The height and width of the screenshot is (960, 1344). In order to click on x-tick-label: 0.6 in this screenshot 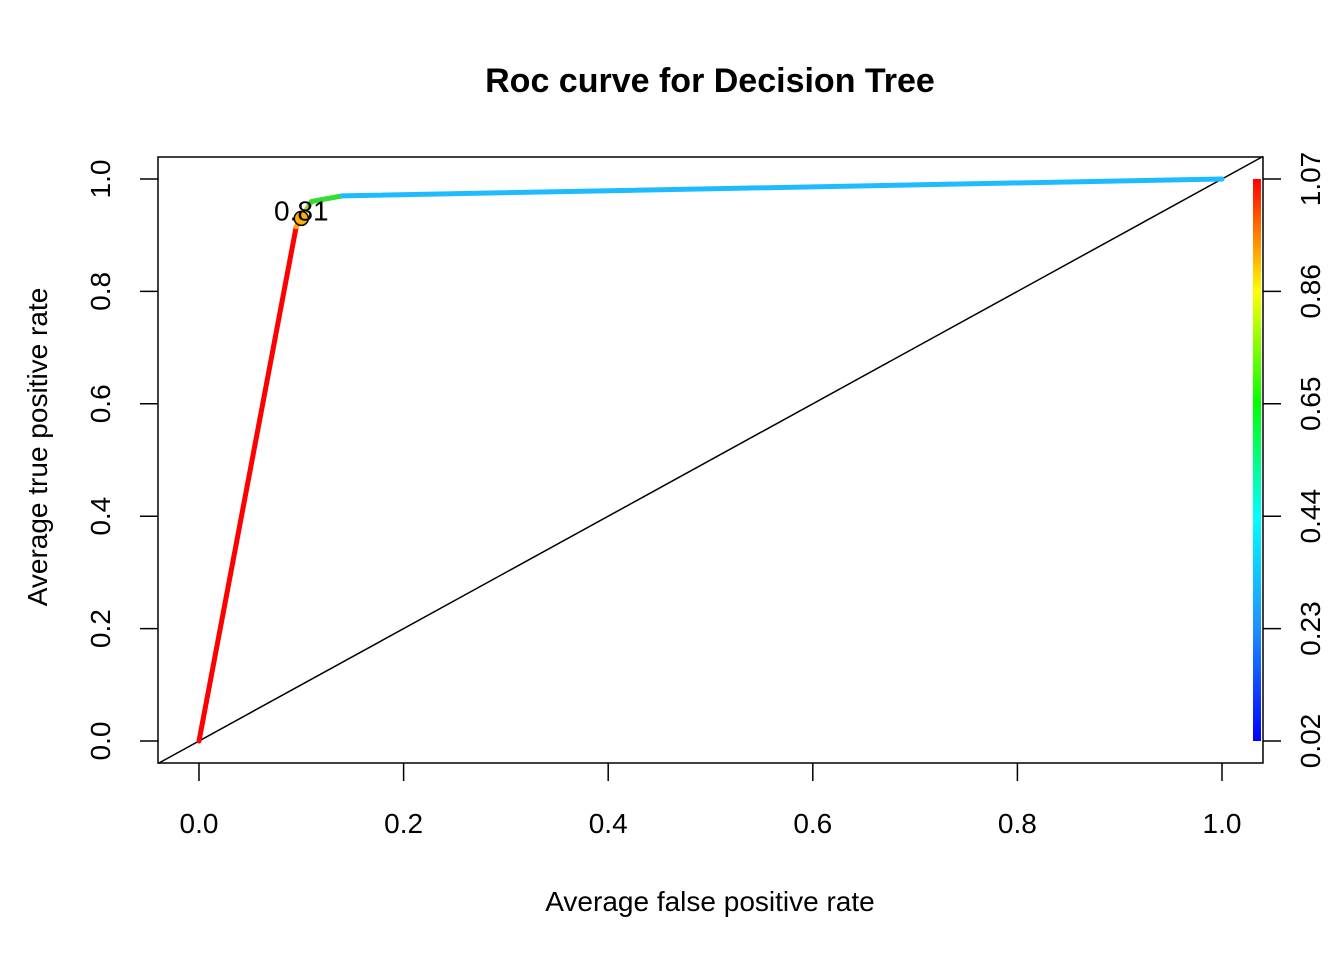, I will do `click(812, 823)`.